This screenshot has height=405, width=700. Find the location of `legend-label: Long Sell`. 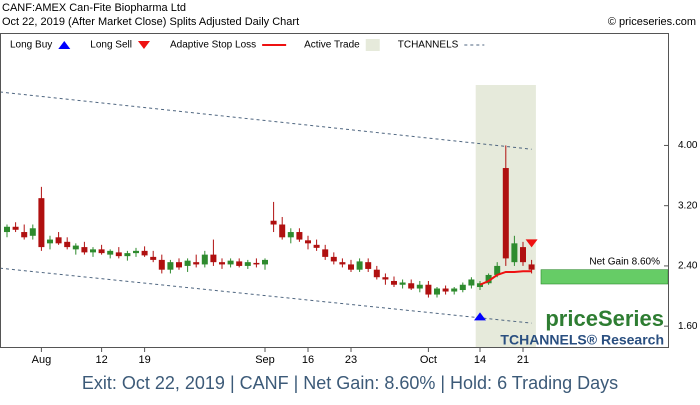

legend-label: Long Sell is located at coordinates (111, 45).